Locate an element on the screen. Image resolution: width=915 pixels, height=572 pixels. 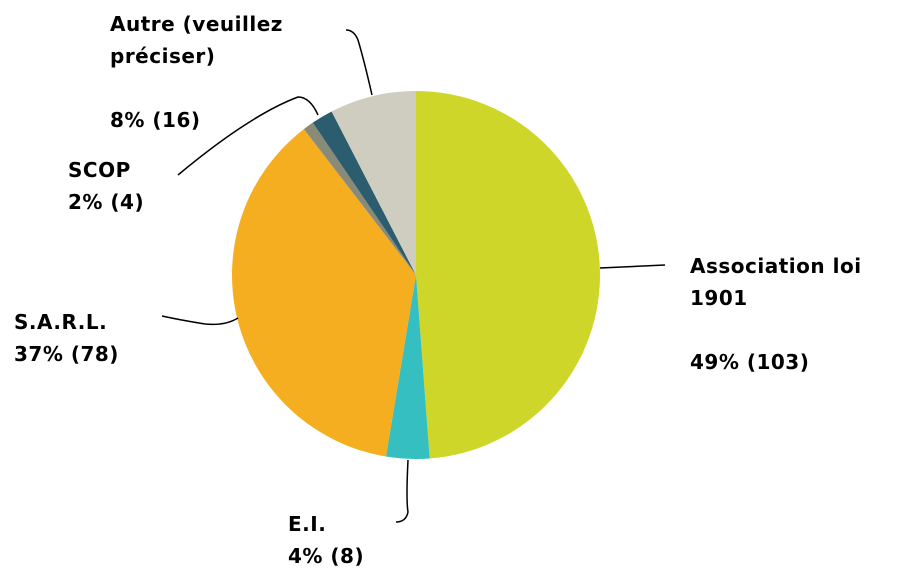
value-label: 8% (16) is located at coordinates (155, 120).